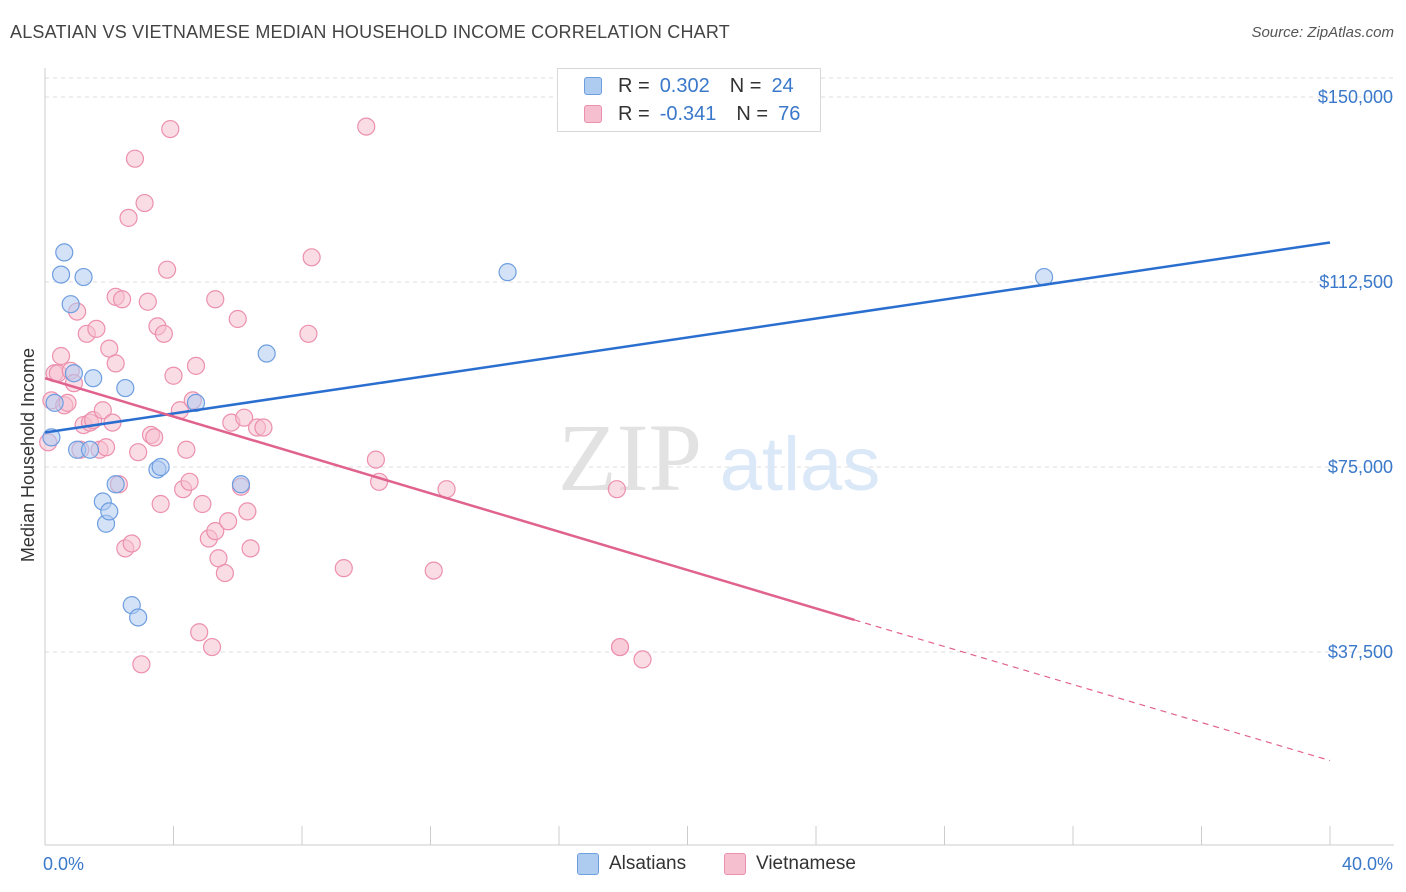  I want to click on legend-row-alsatians: R = 0.302 N = 24, so click(689, 86).